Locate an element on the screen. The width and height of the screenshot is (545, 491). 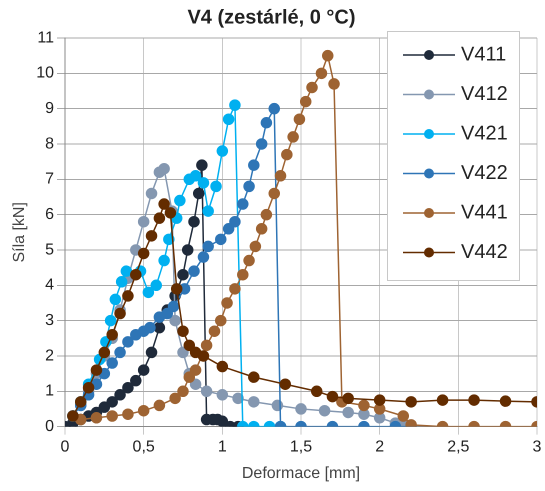
x-tick-label: 0 is located at coordinates (65, 447).